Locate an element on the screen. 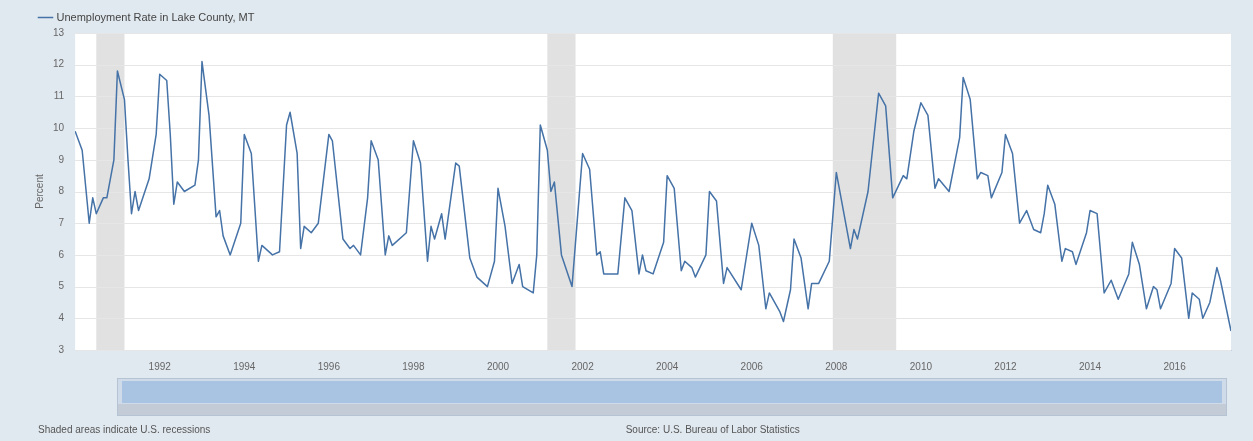  y-tick-label: 7 is located at coordinates (61, 222).